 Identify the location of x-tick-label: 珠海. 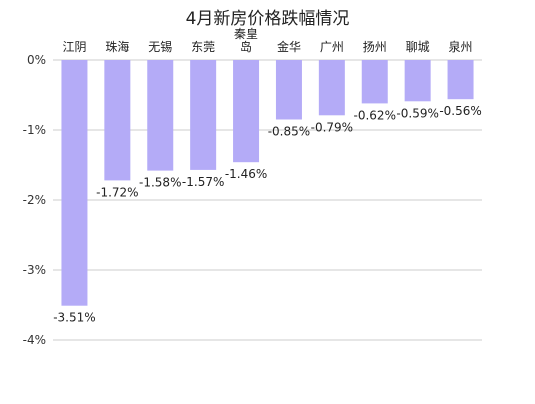
(117, 46).